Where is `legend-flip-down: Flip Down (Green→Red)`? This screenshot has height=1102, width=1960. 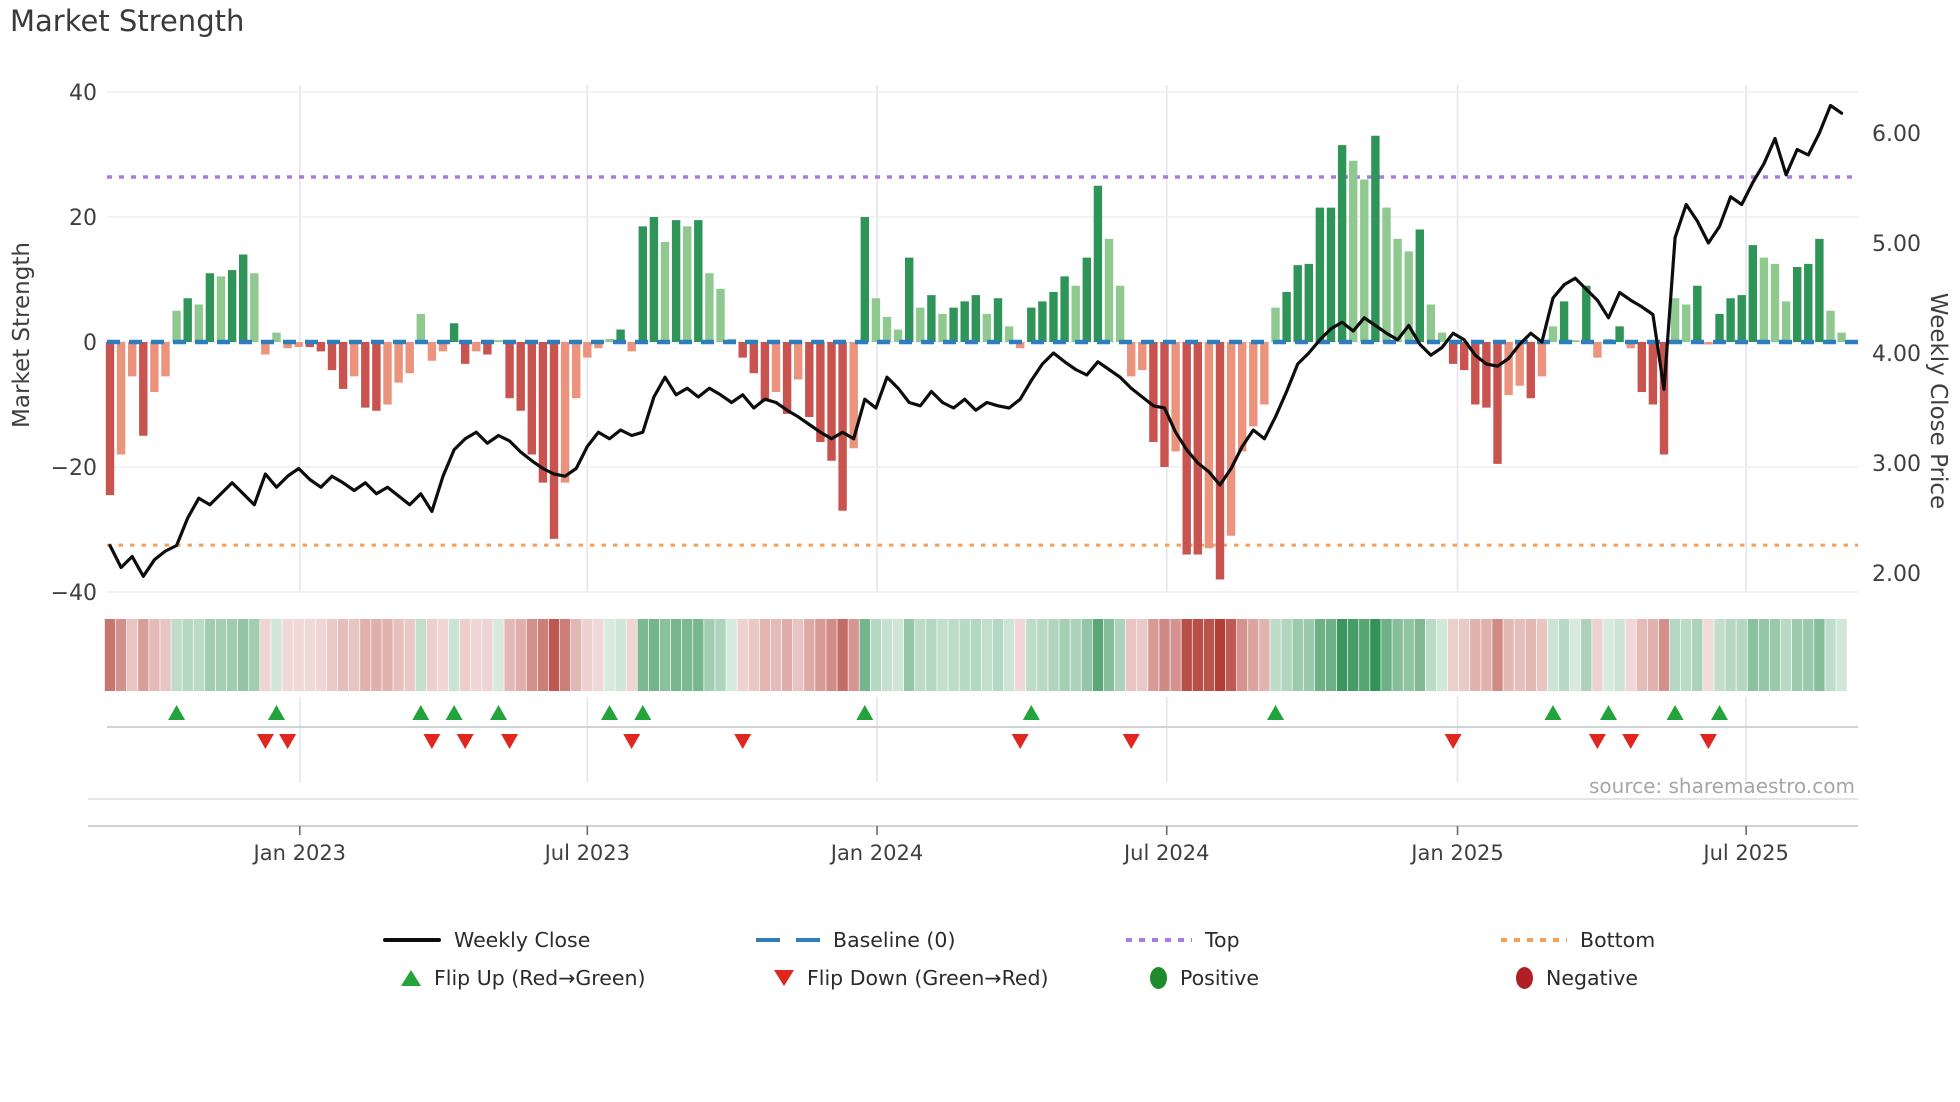
legend-flip-down: Flip Down (Green→Red) is located at coordinates (911, 978).